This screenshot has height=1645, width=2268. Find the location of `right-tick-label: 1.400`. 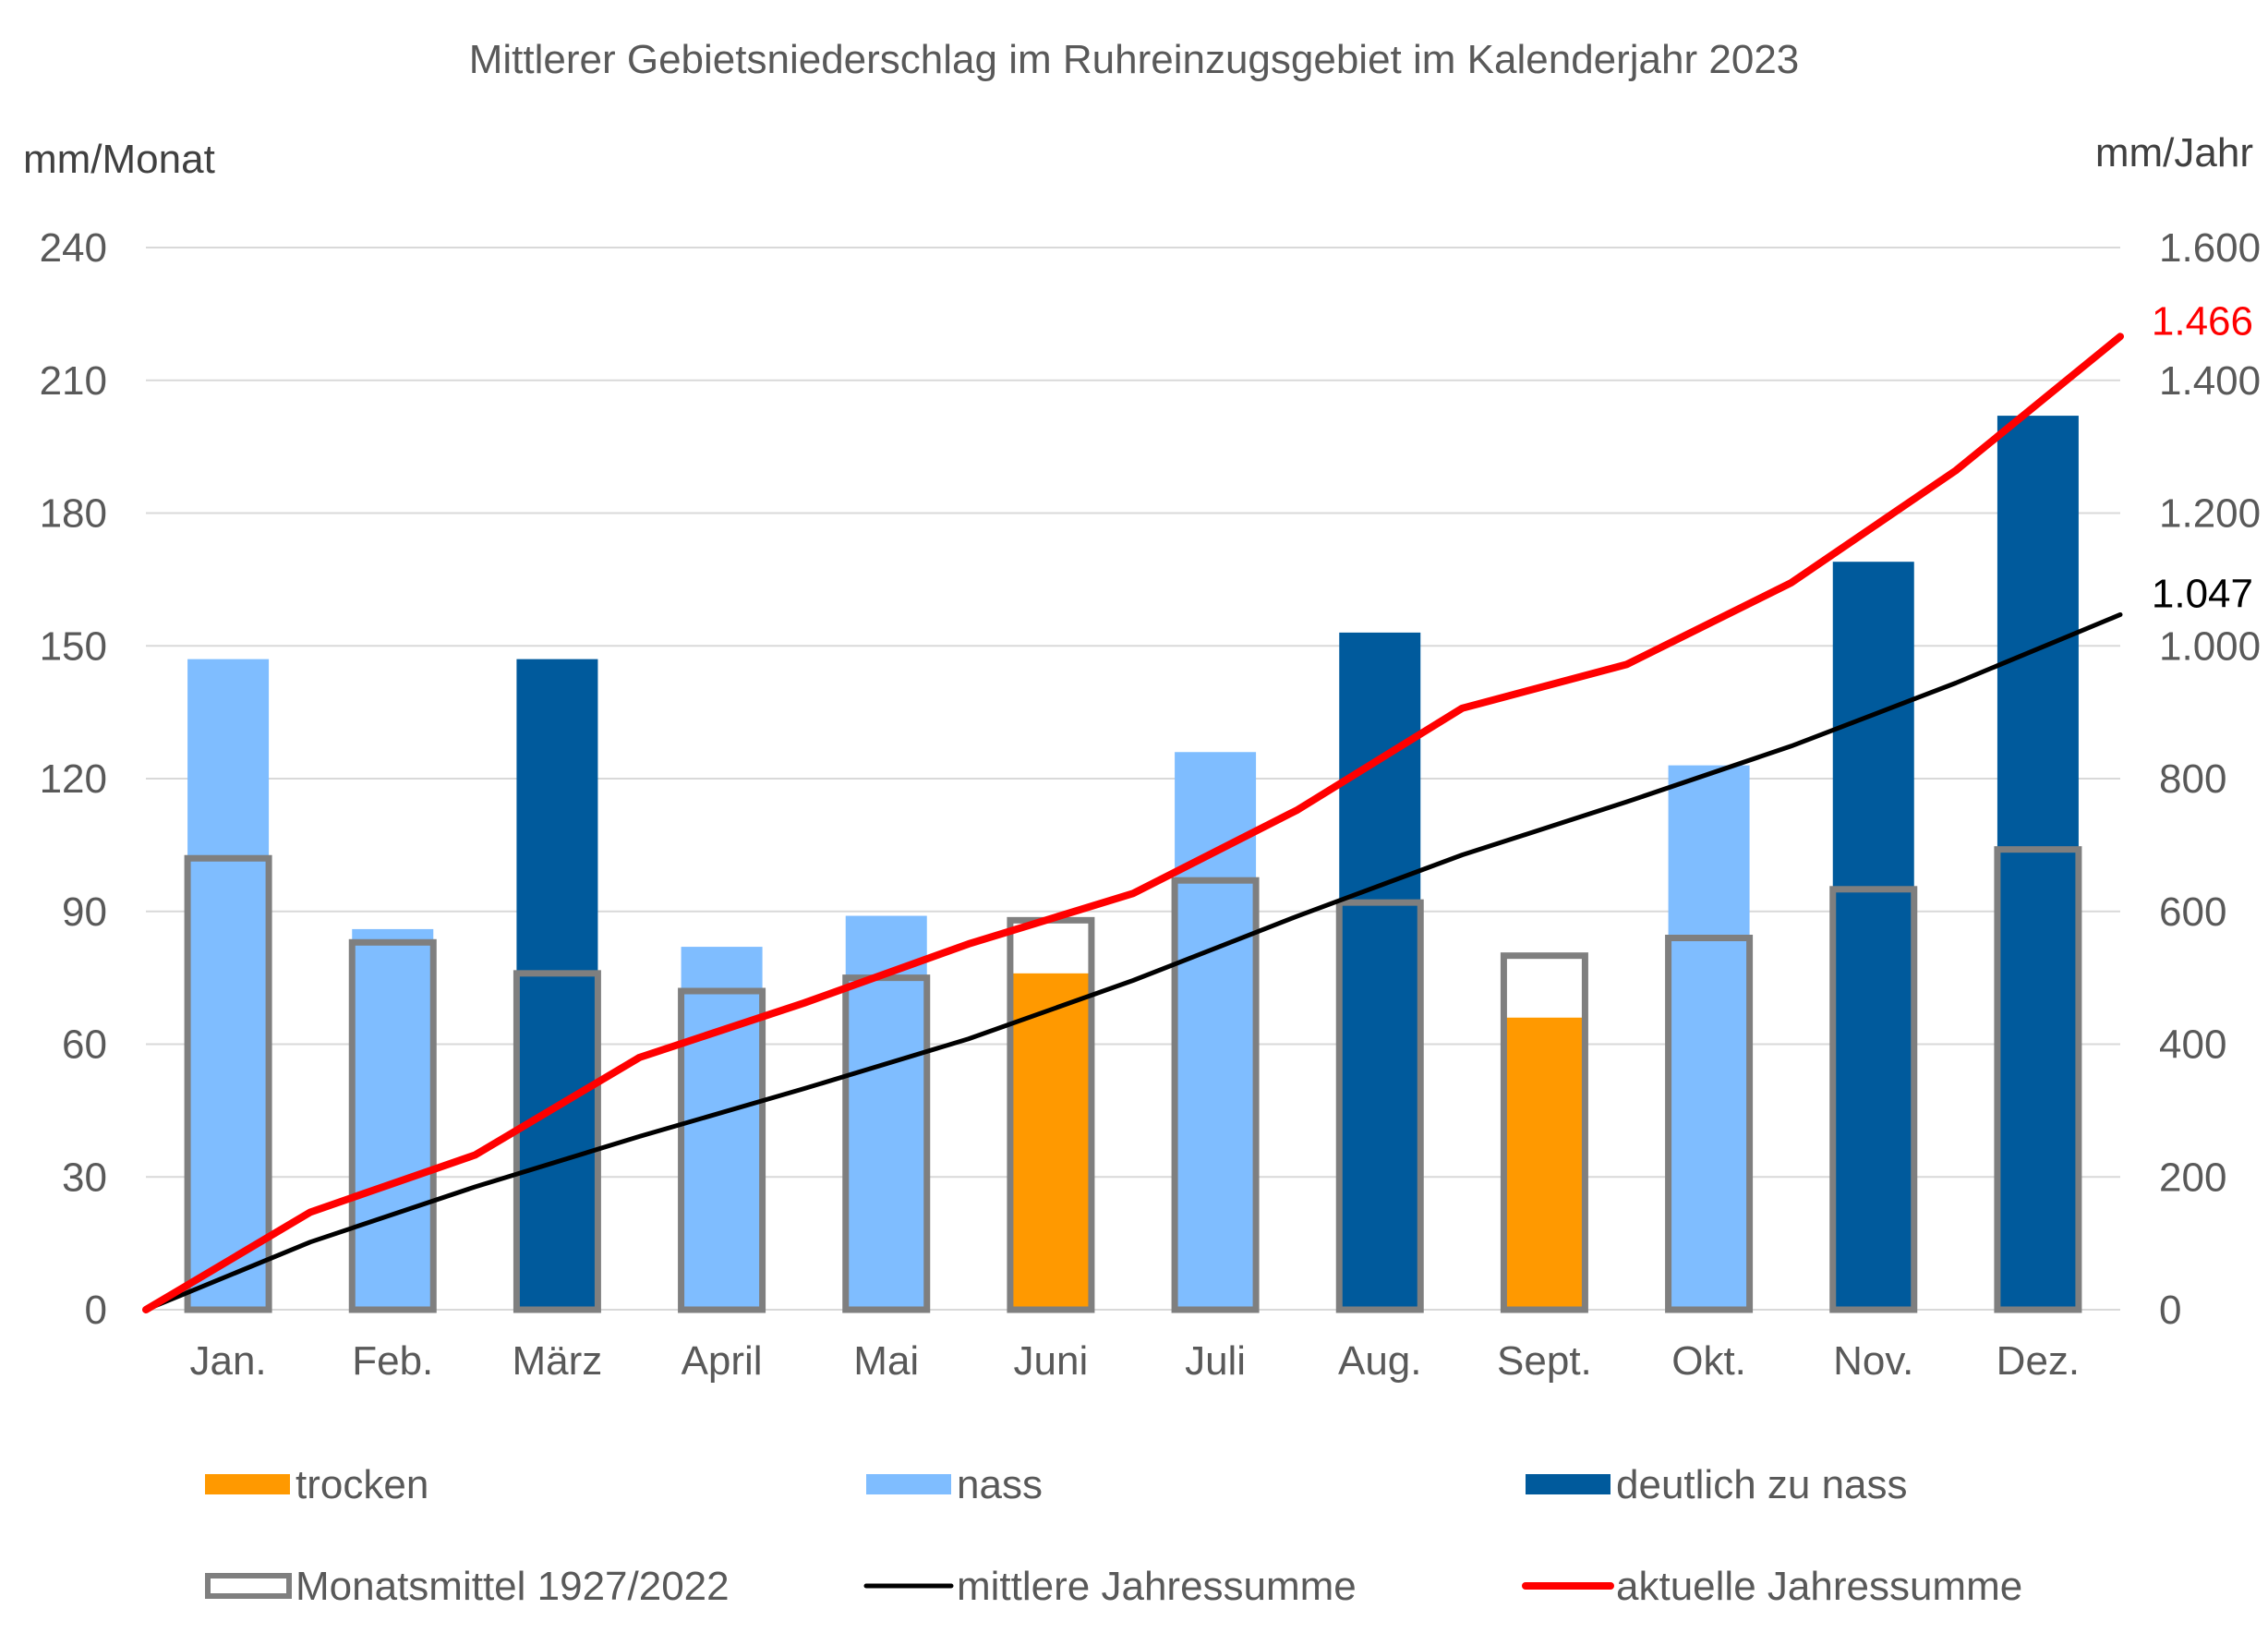

right-tick-label: 1.400 is located at coordinates (2210, 381).